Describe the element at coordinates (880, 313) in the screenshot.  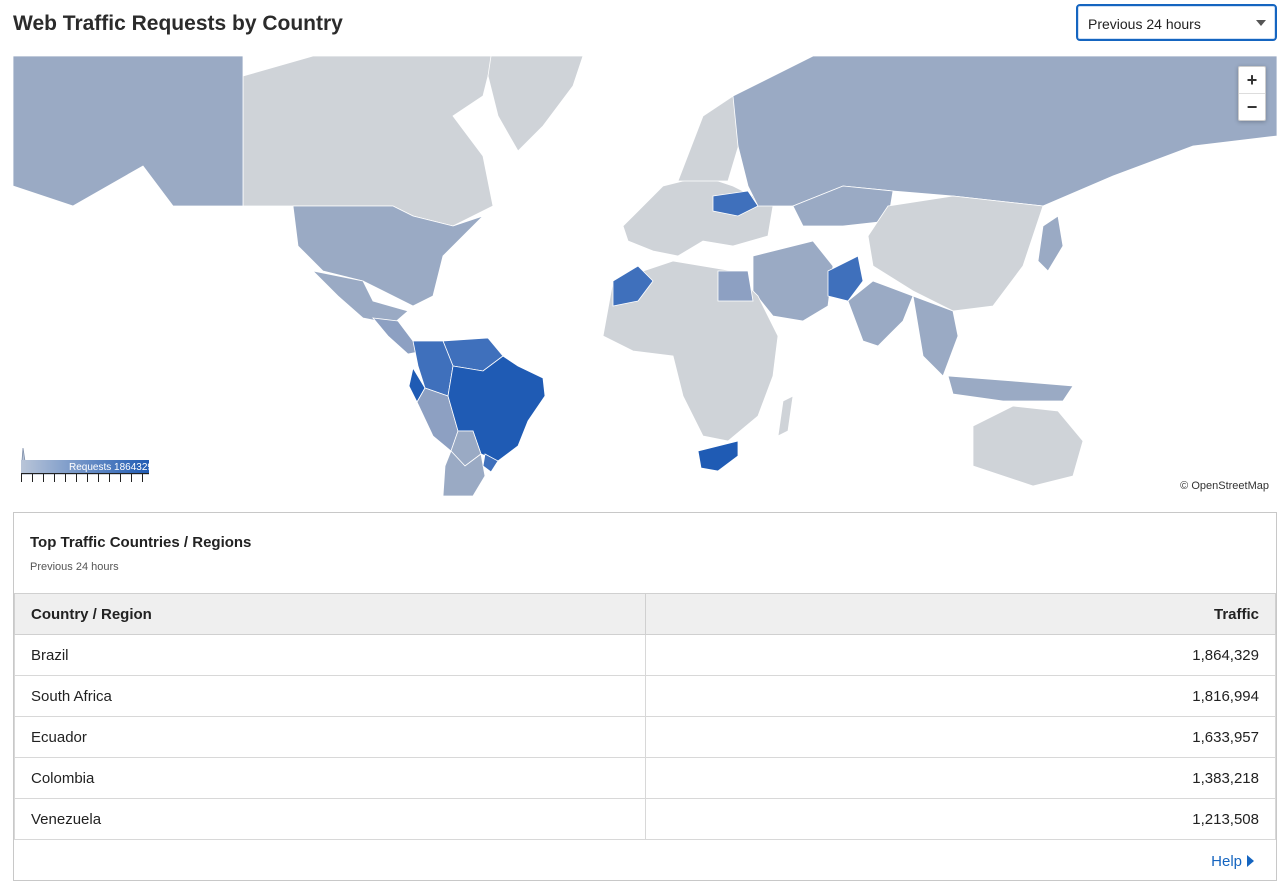
I see `country-india` at that location.